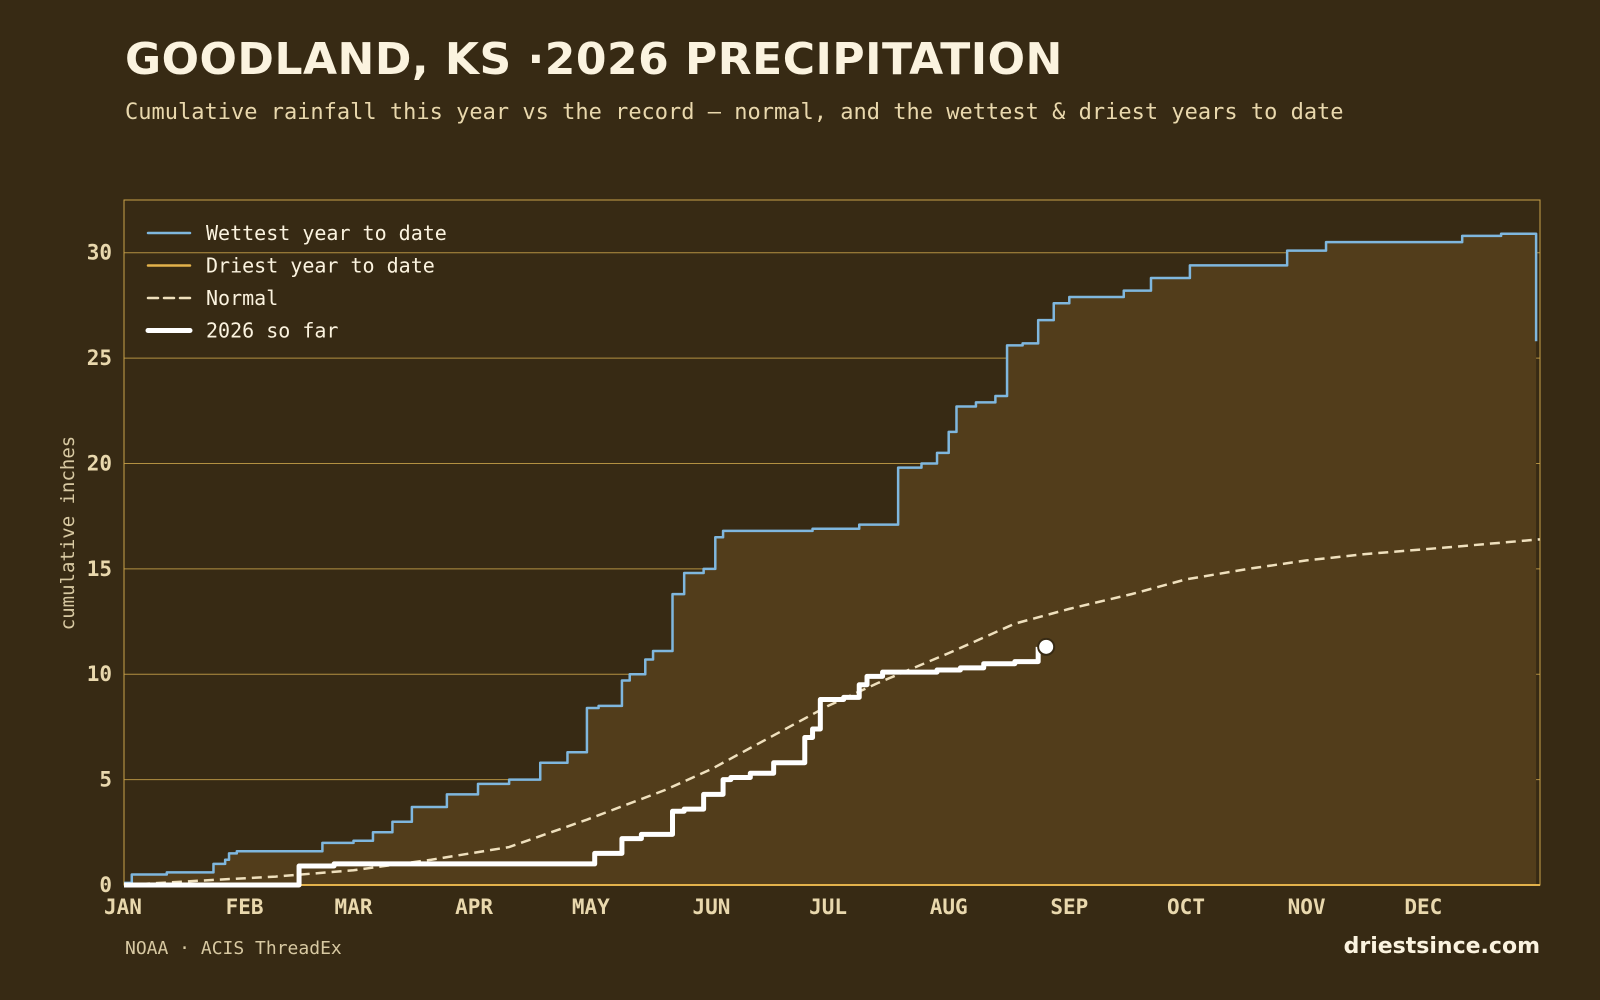  Describe the element at coordinates (1186, 907) in the screenshot. I see `x-tick-label: OCT` at that location.